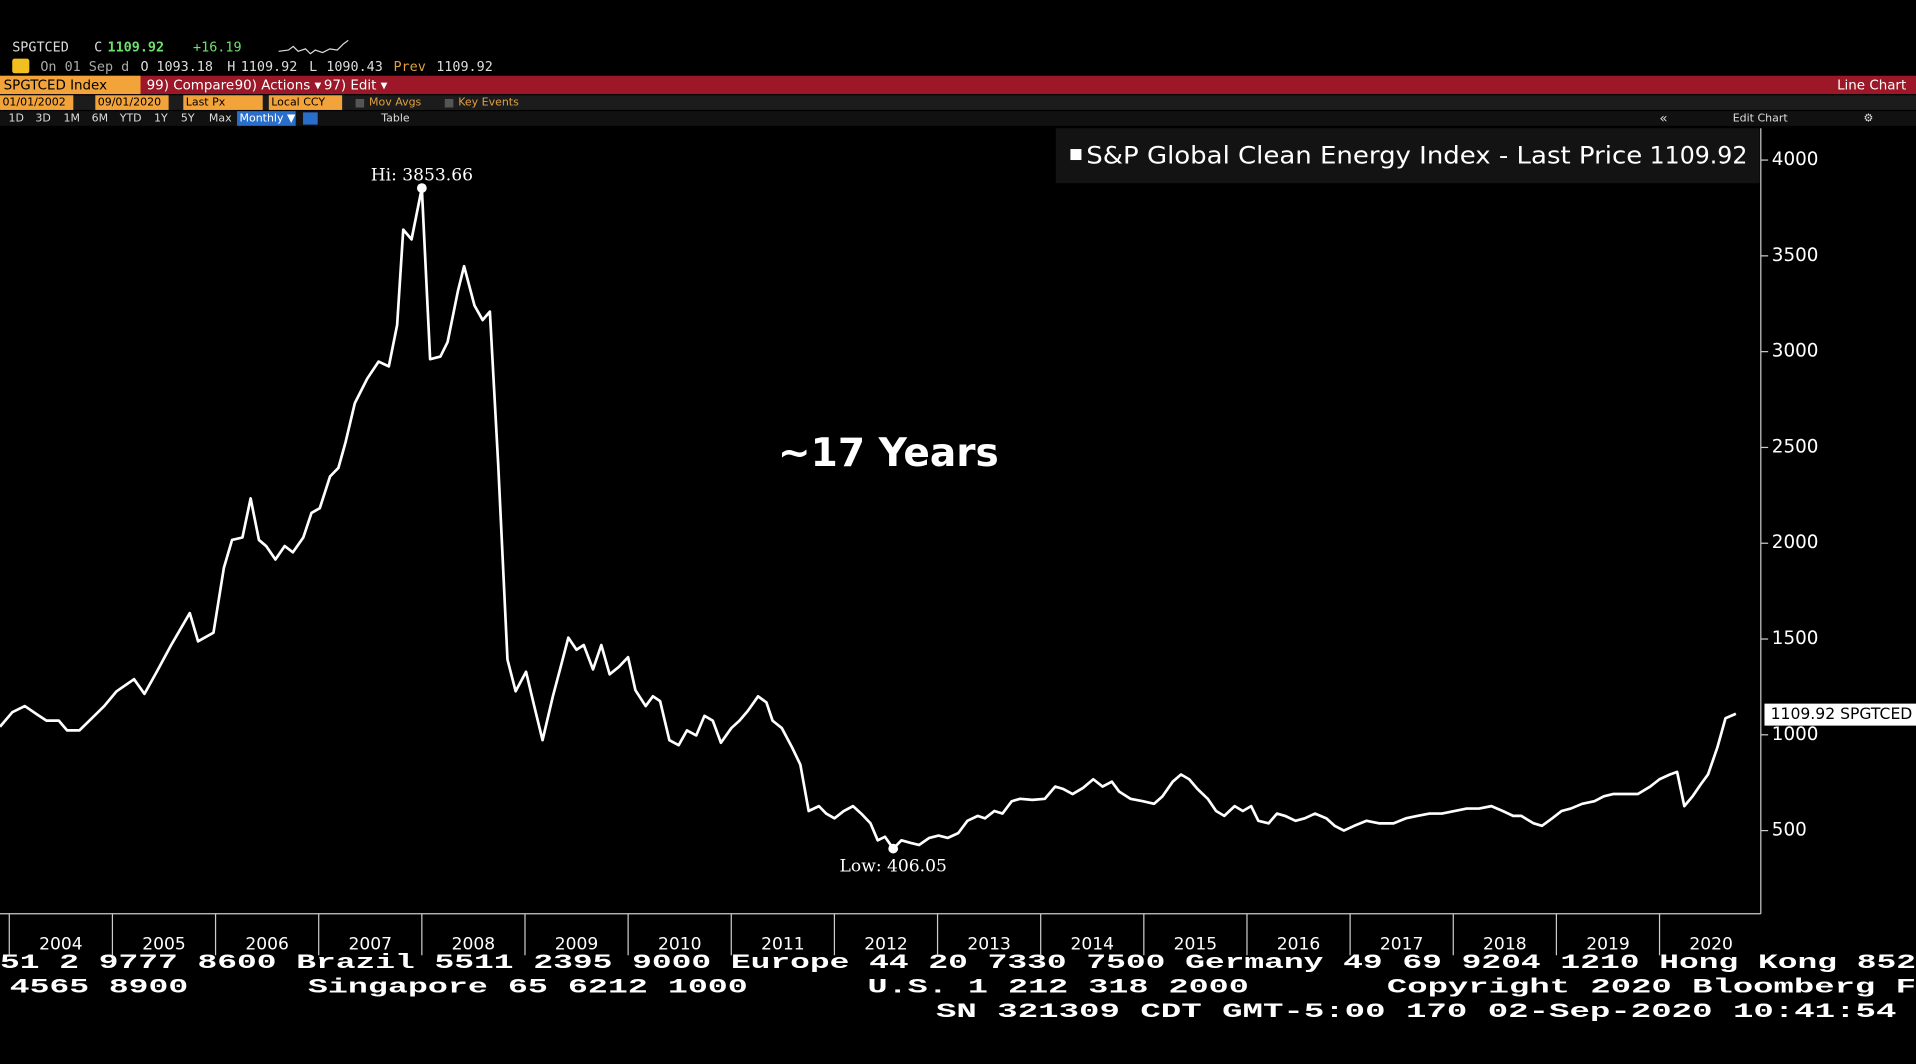  What do you see at coordinates (161, 117) in the screenshot?
I see `period-button: 1Y` at bounding box center [161, 117].